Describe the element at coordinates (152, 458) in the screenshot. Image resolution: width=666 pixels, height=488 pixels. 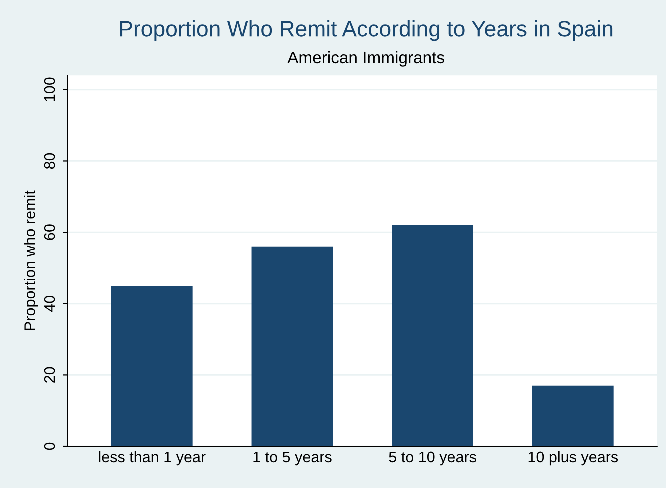
I see `x-tick-label: less than 1 year` at that location.